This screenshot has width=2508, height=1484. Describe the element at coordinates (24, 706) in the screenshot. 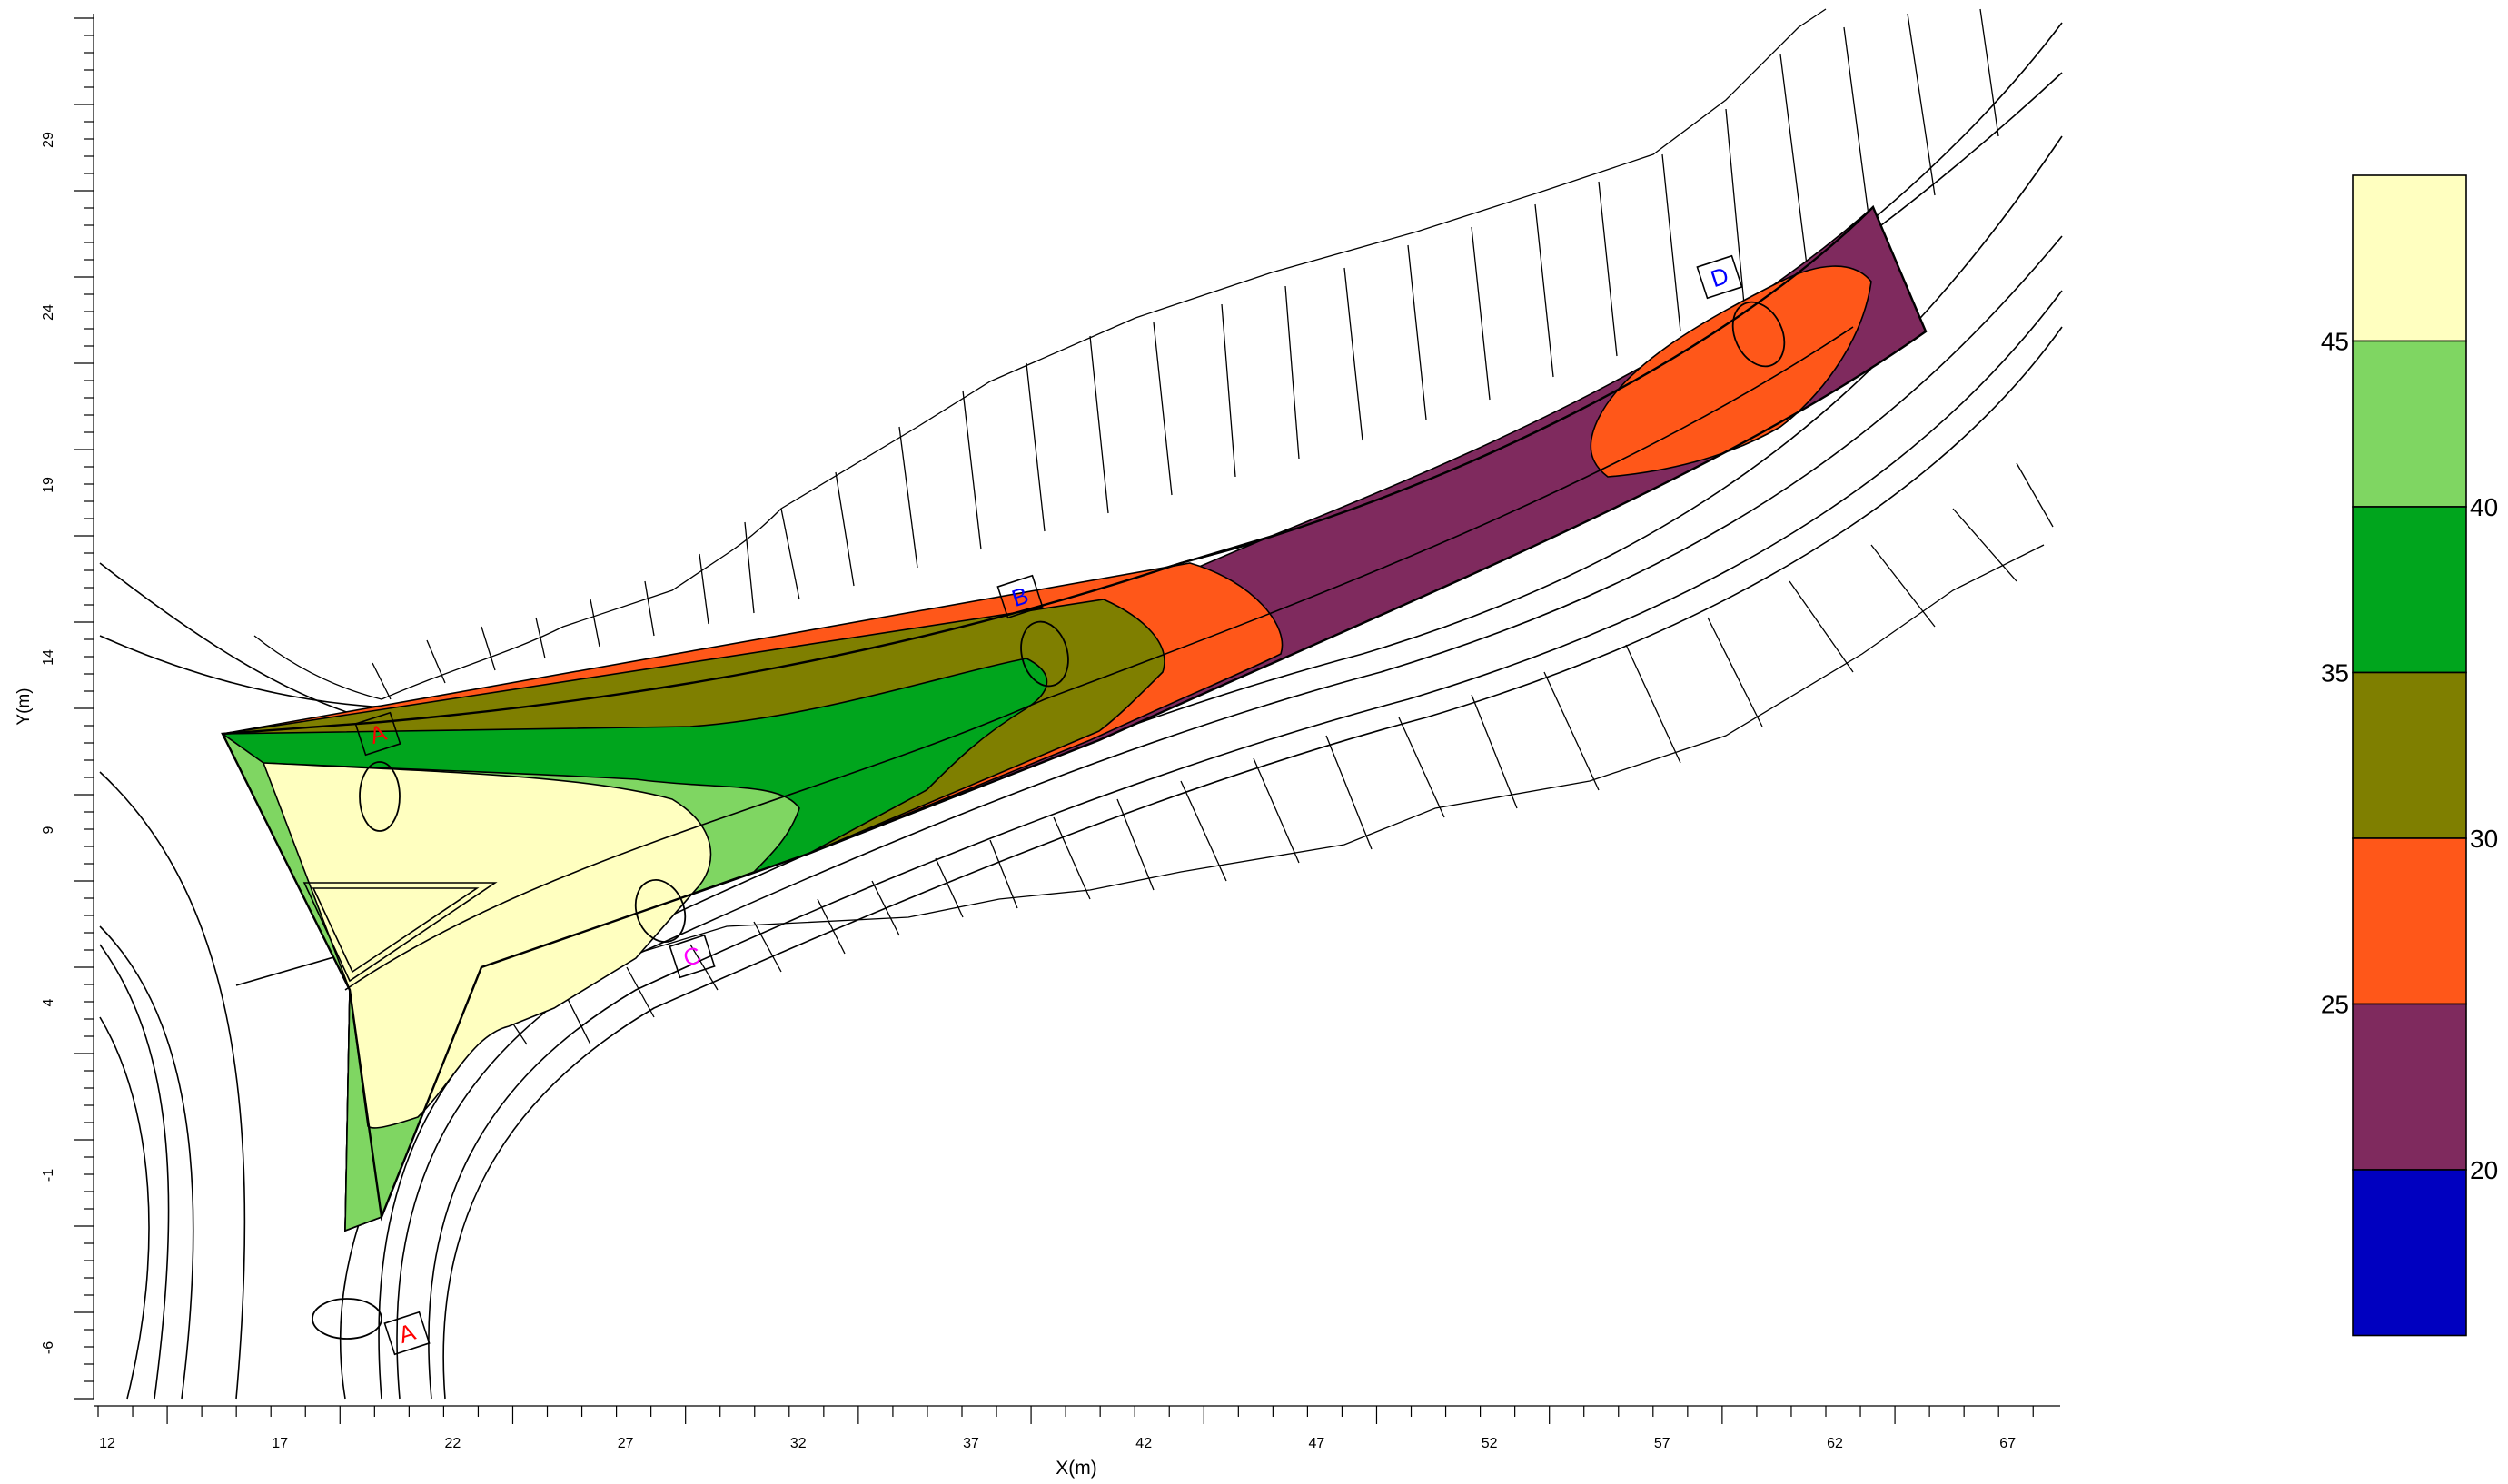

I see `y-axis-title: Y(m)` at that location.